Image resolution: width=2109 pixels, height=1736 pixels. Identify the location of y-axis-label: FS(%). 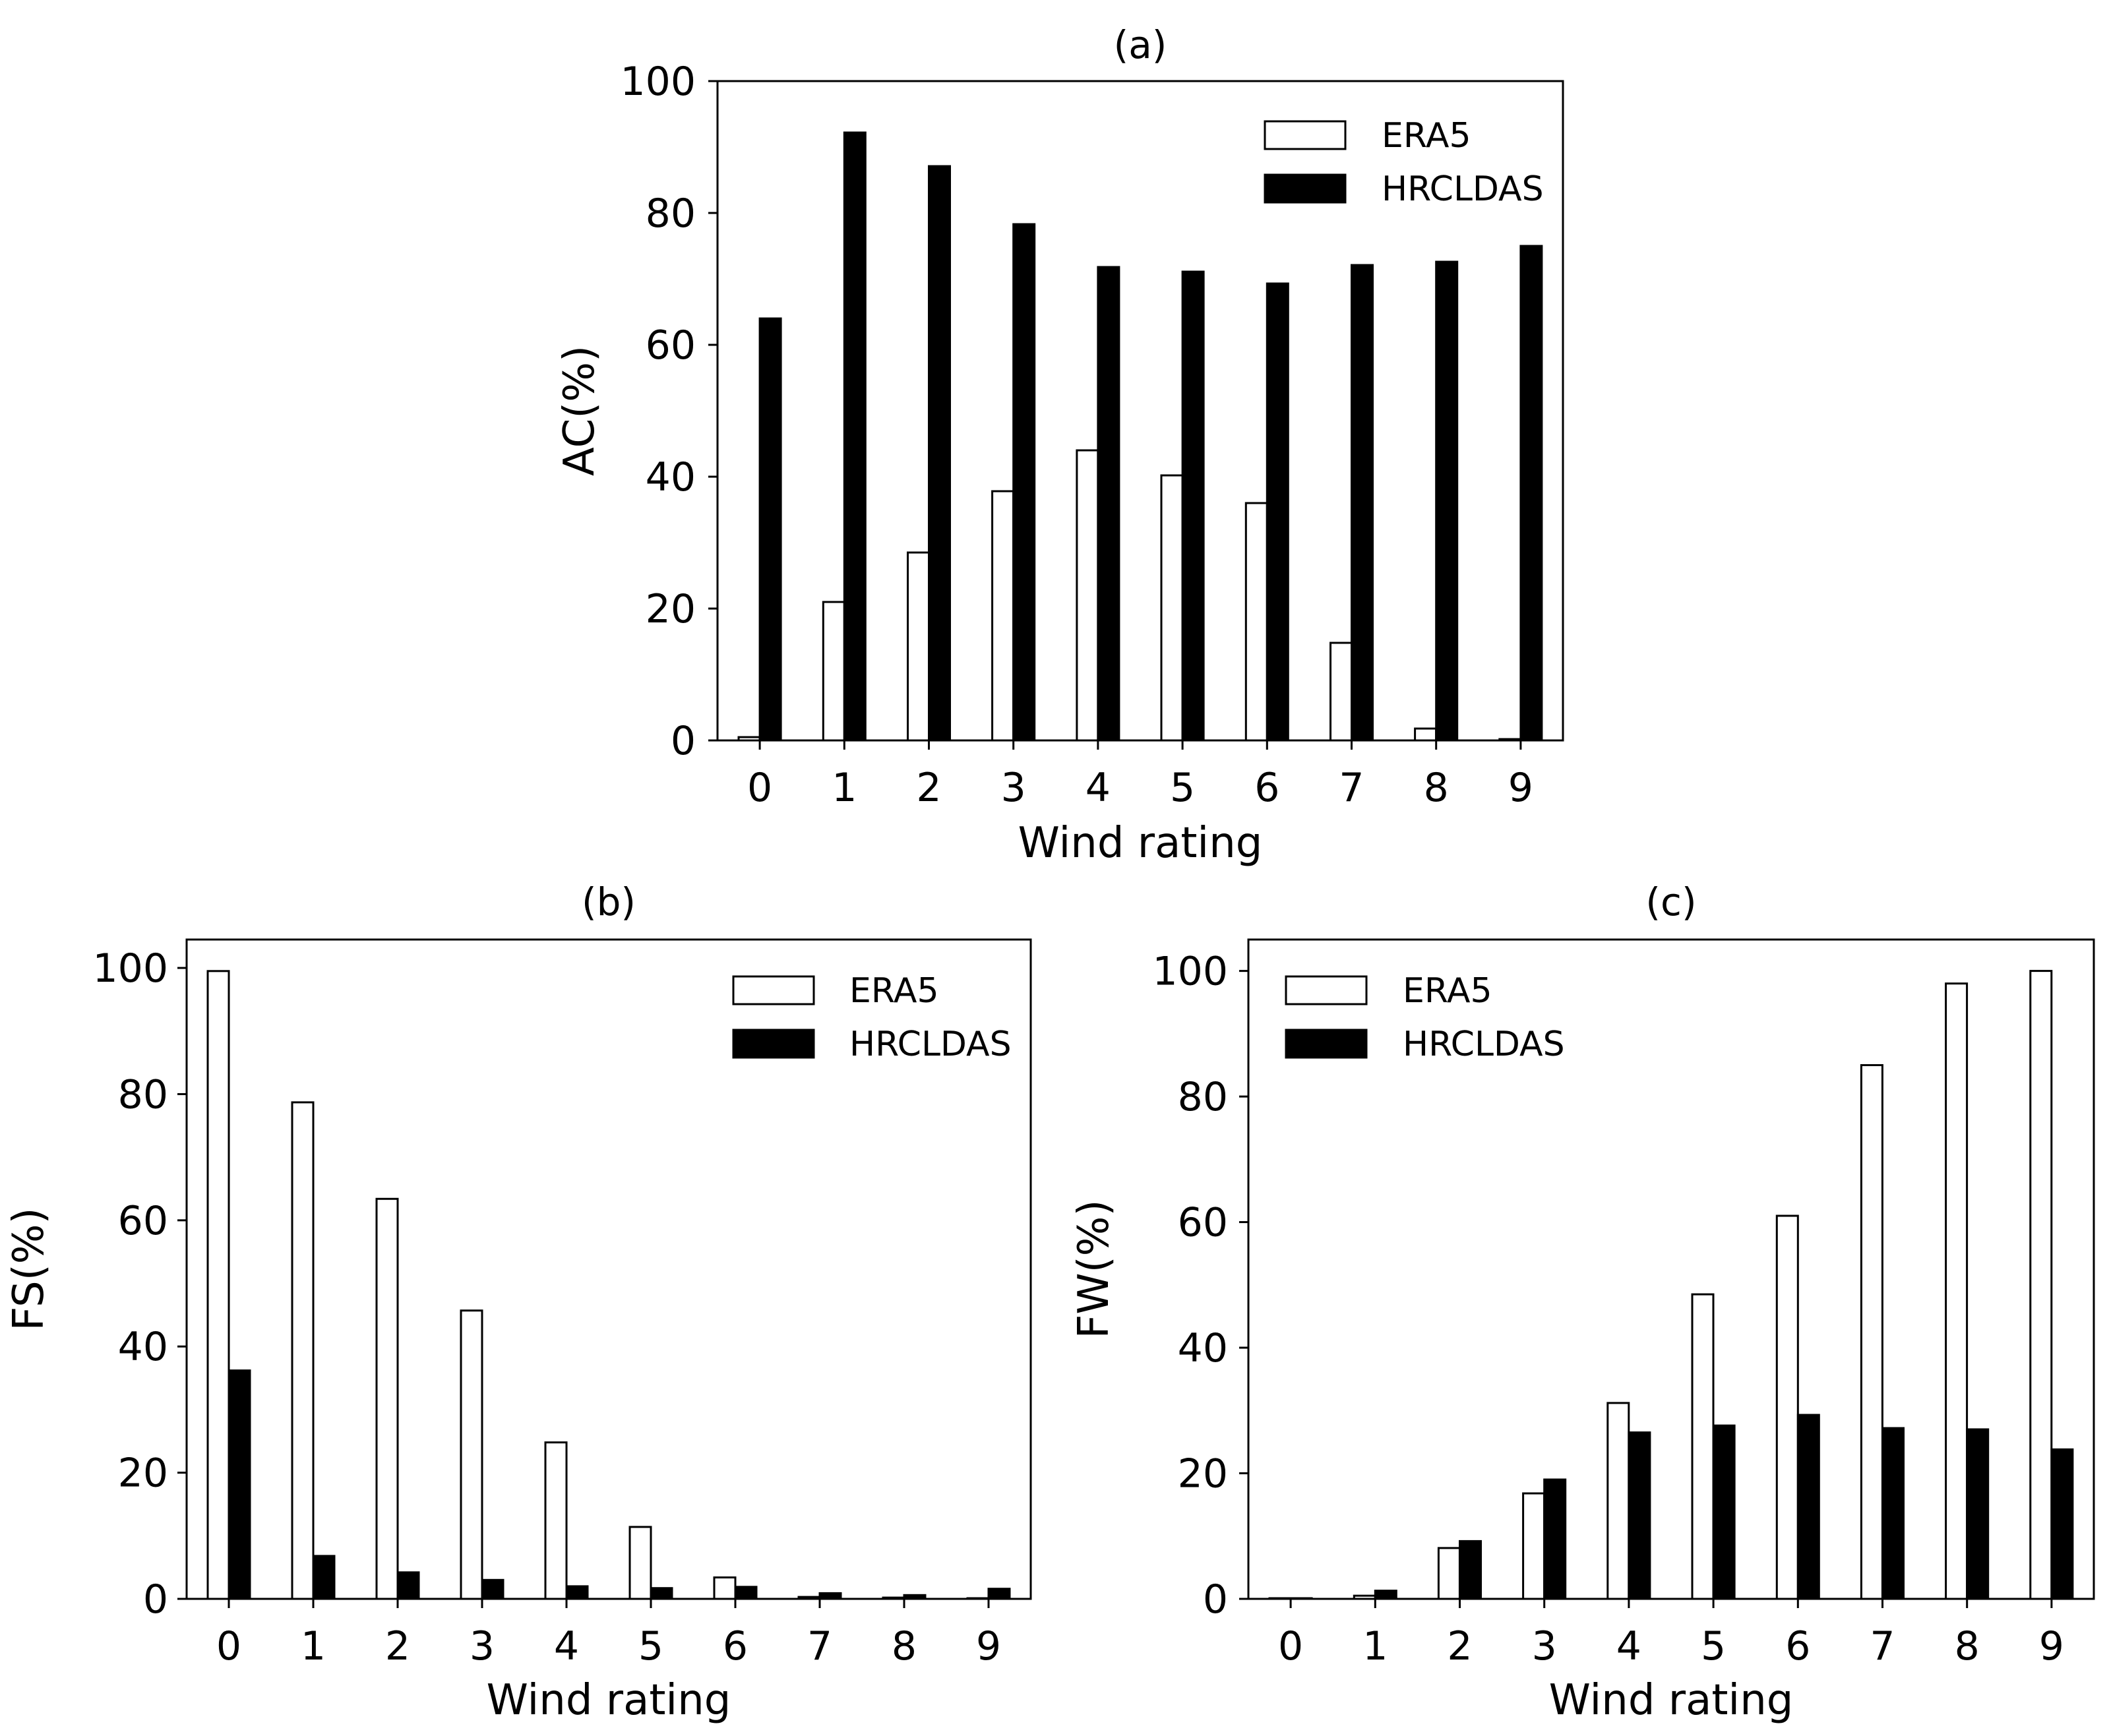
(29, 1269).